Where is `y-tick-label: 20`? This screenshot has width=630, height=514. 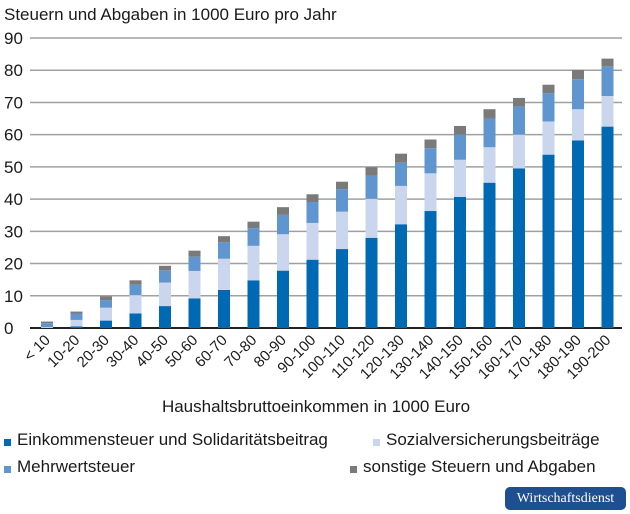 y-tick-label: 20 is located at coordinates (13, 264).